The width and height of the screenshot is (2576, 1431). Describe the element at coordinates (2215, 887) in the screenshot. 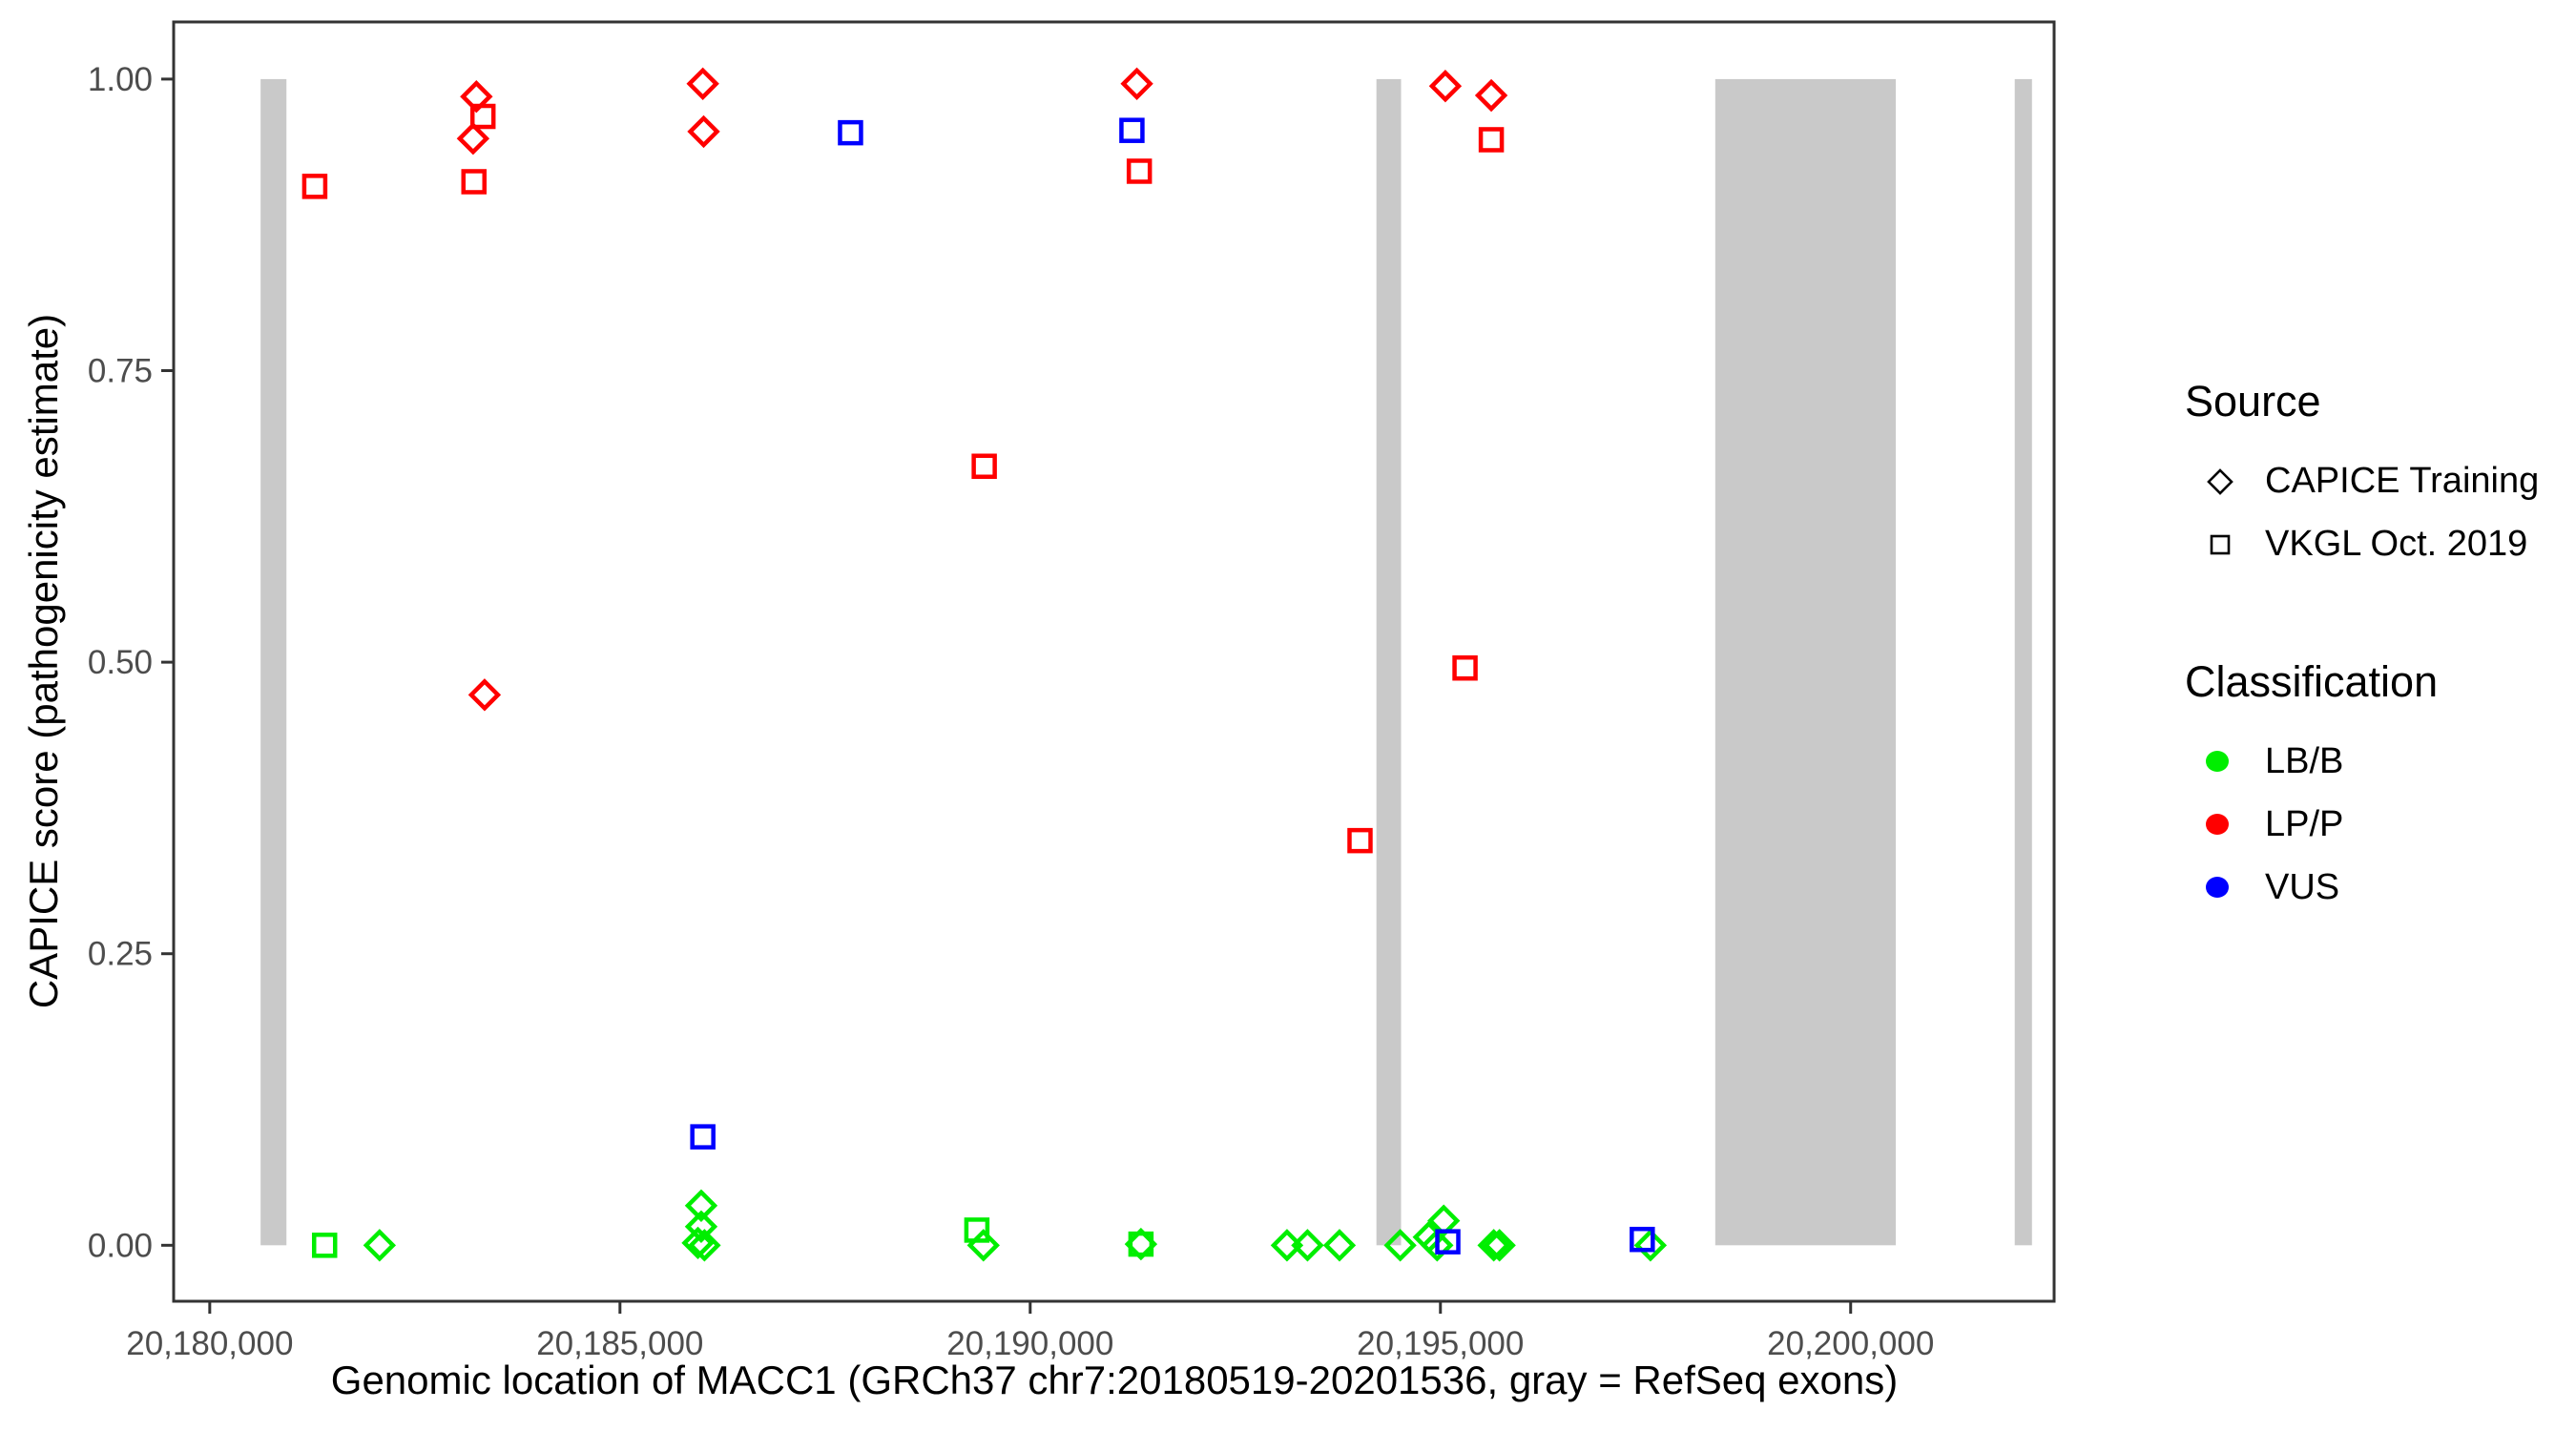

I see `blue-dot-icon` at that location.